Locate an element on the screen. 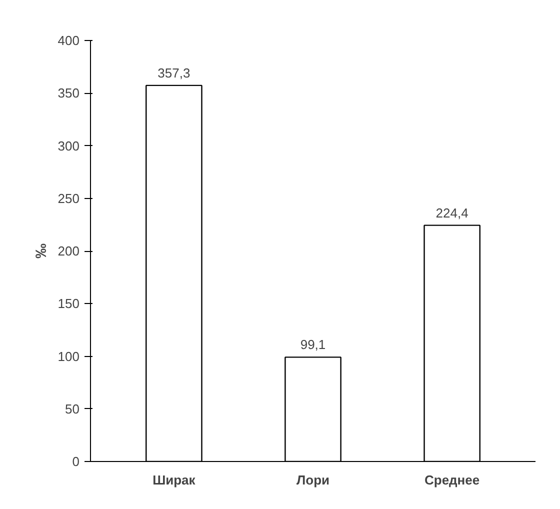  y-tick-label: 350 is located at coordinates (69, 93).